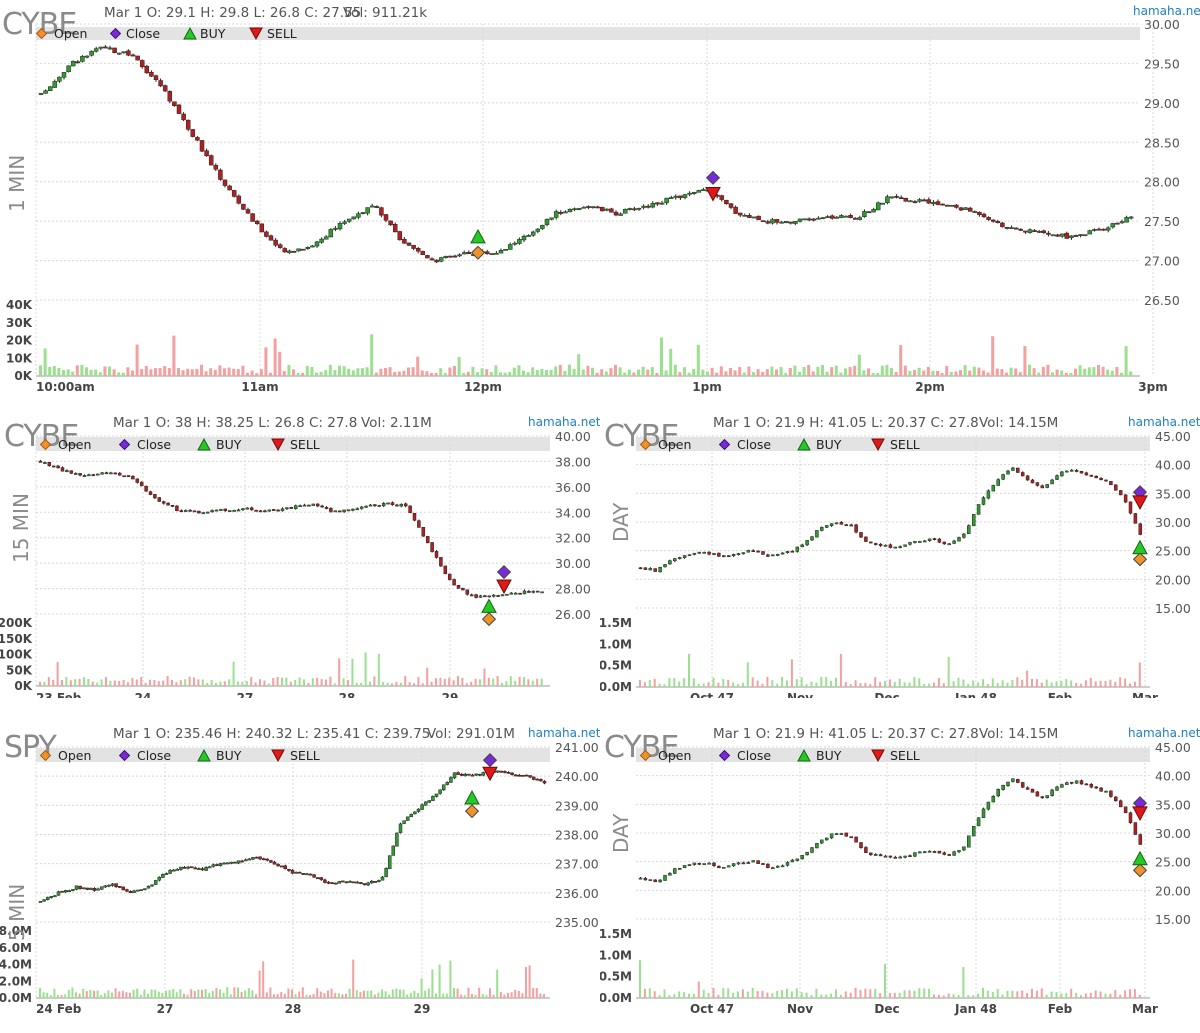 The width and height of the screenshot is (1200, 1033). I want to click on legend-sell: SELL, so click(305, 444).